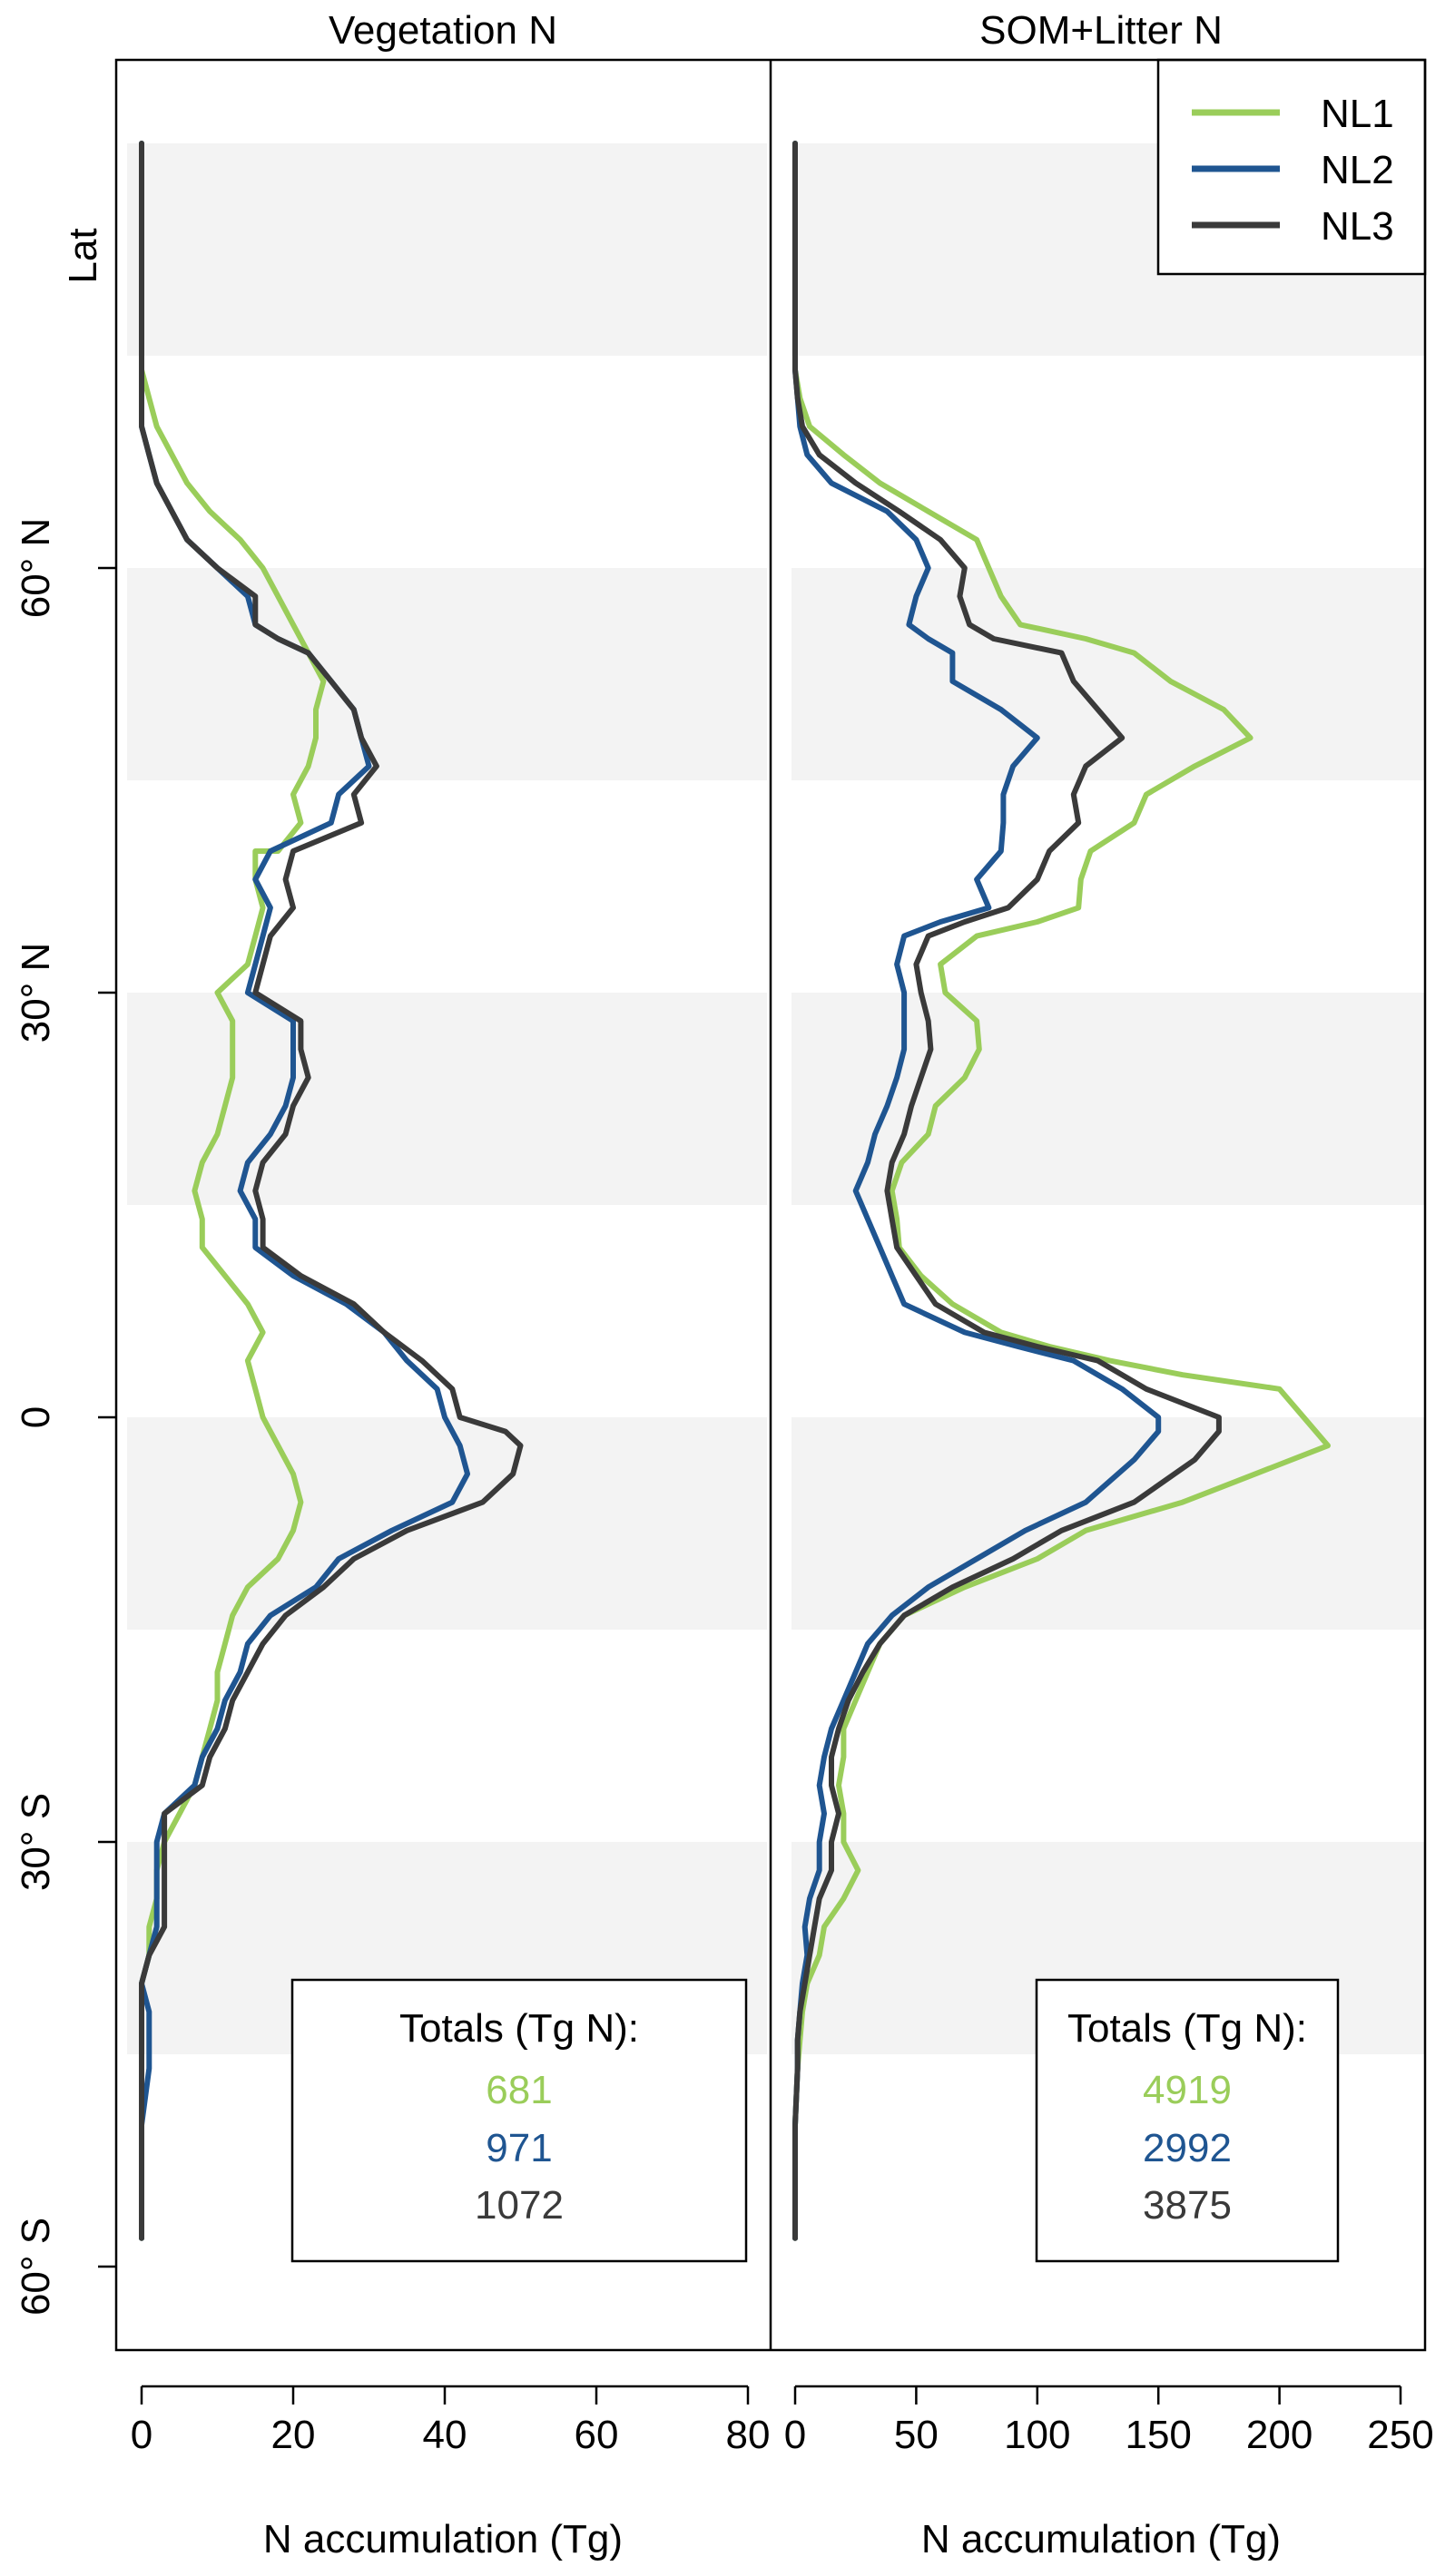 This screenshot has width=1455, height=2576. Describe the element at coordinates (1187, 2090) in the screenshot. I see `som-total-nl1: 4919` at that location.